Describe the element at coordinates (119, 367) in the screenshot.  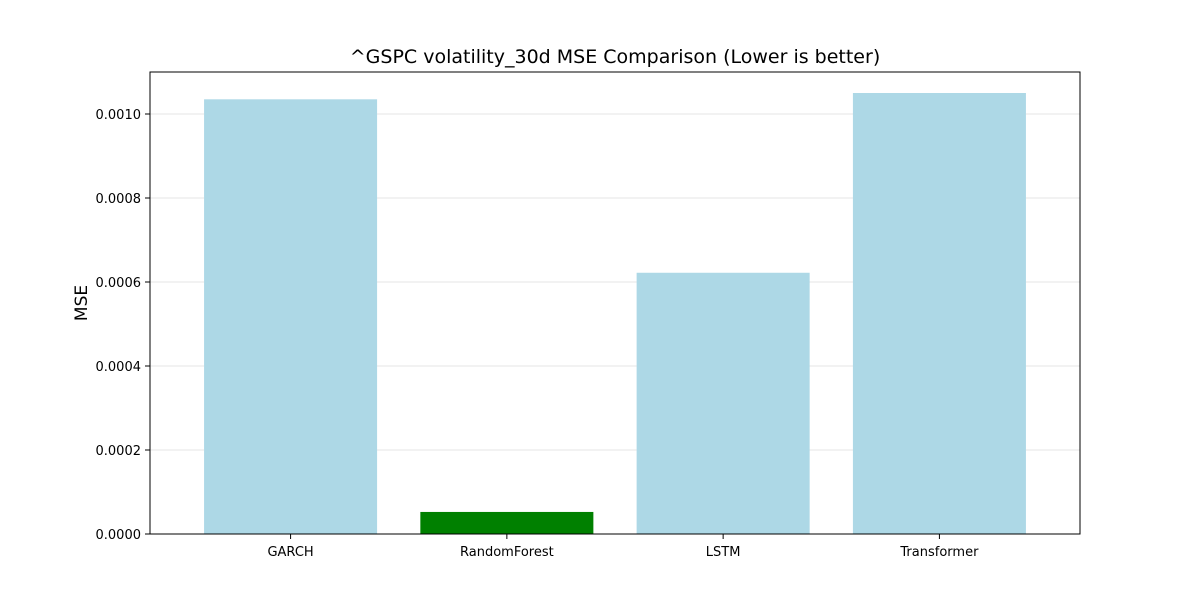
I see `y-tick-label: 0.0004` at that location.